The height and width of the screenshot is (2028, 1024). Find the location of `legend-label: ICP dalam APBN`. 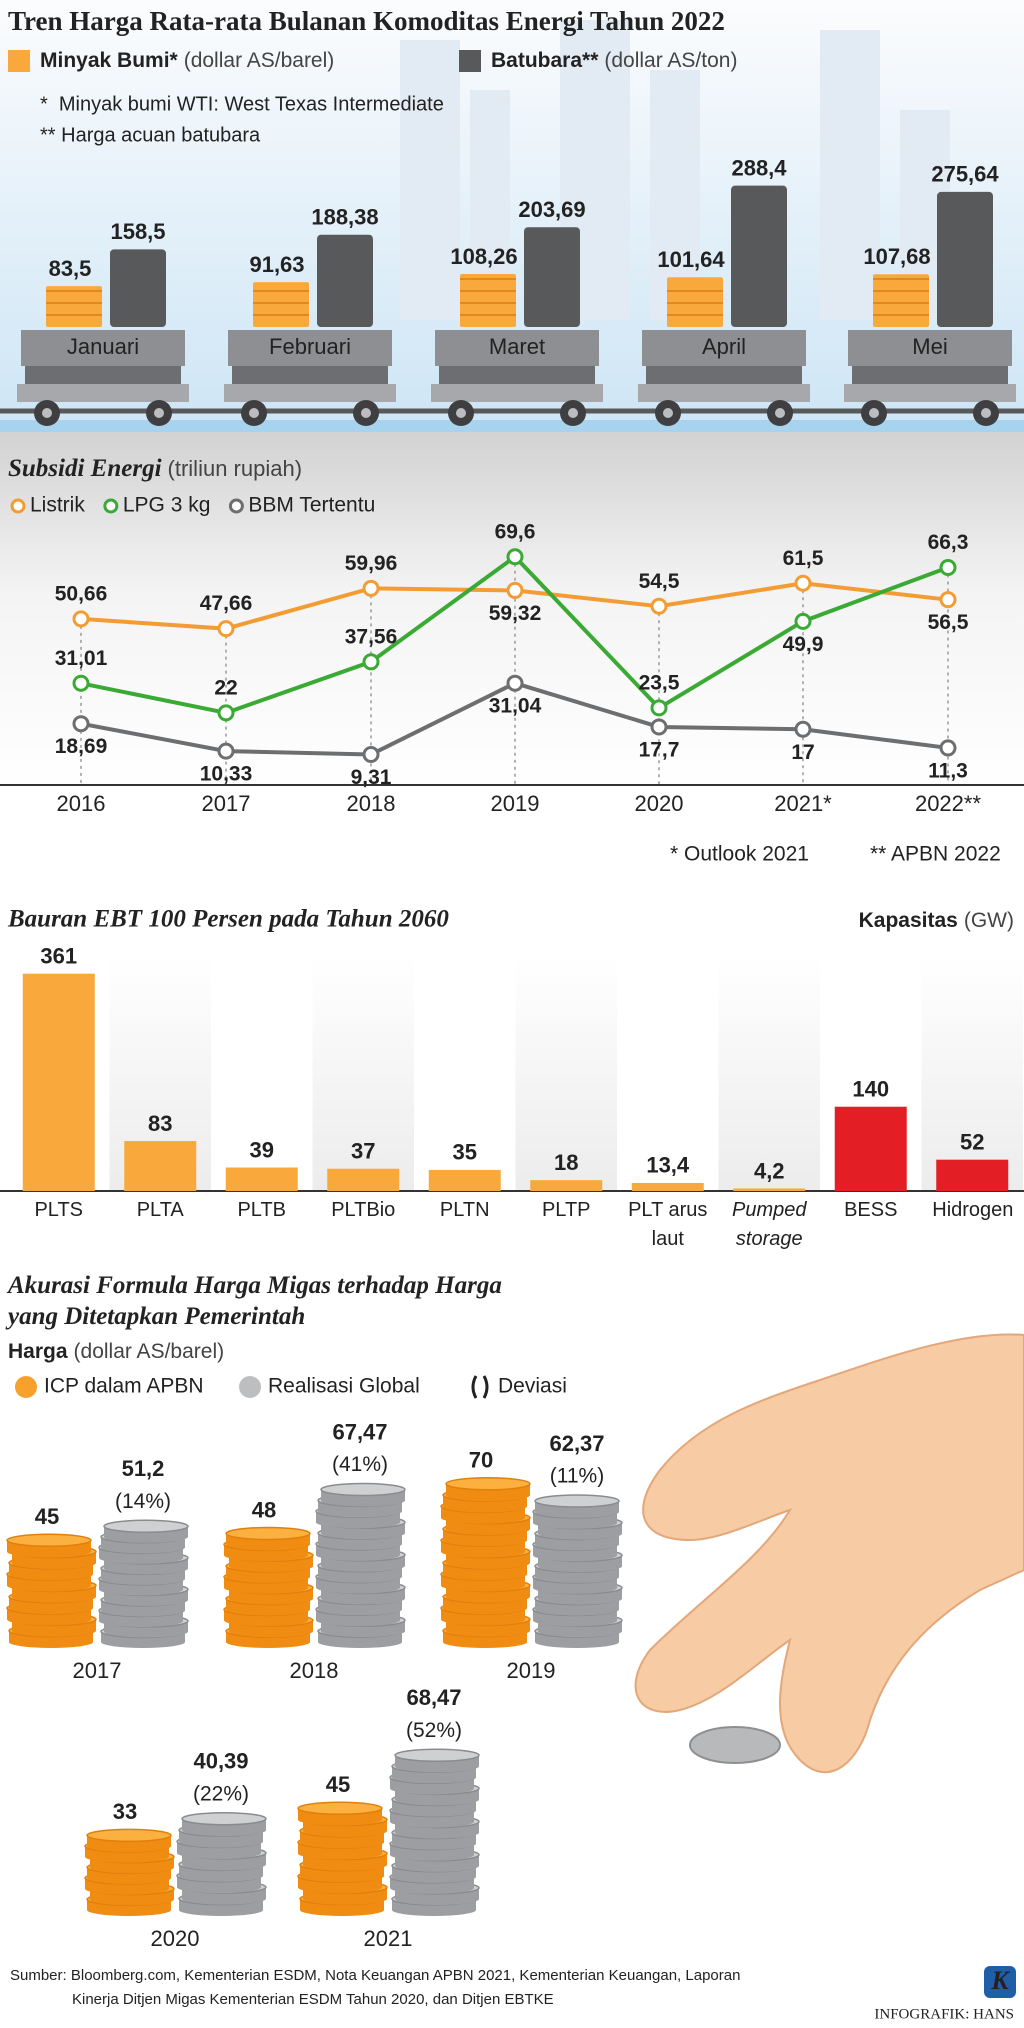

legend-label: ICP dalam APBN is located at coordinates (124, 1386).